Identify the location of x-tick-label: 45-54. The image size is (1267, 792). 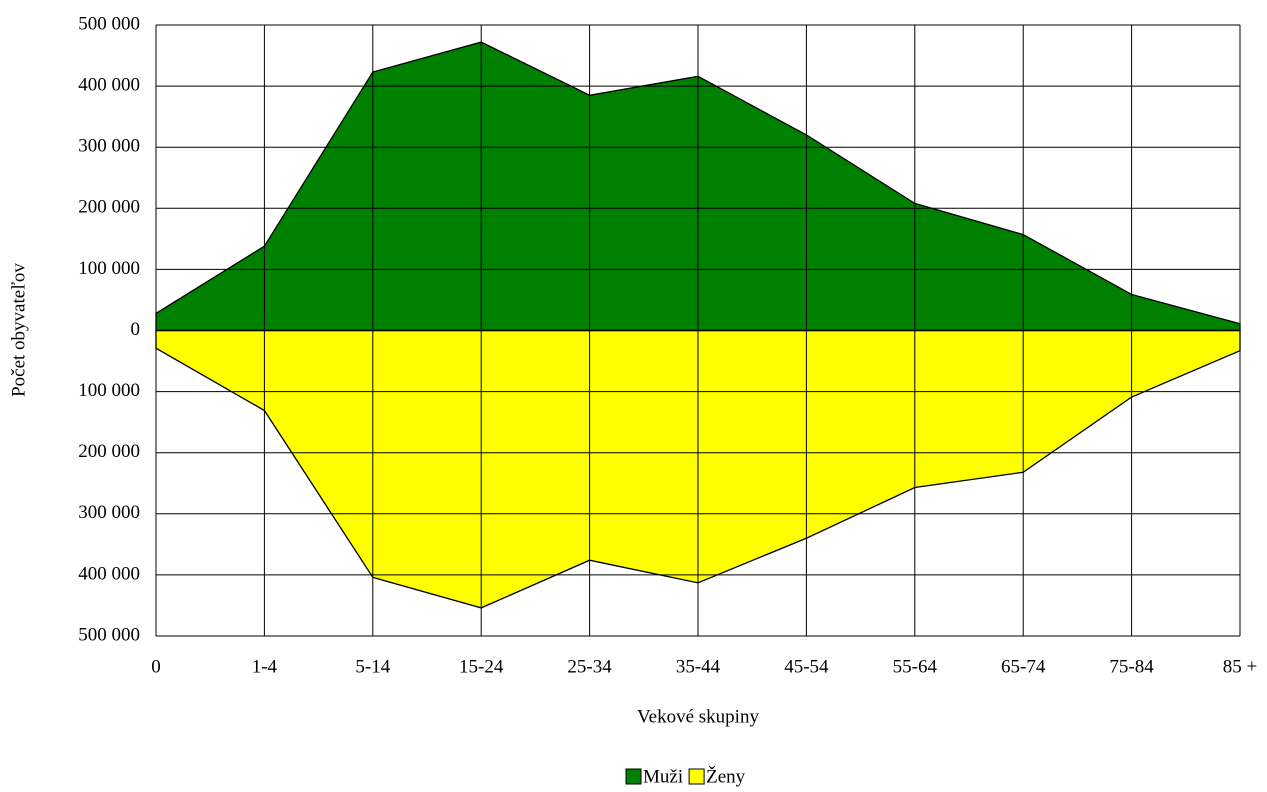
(806, 666).